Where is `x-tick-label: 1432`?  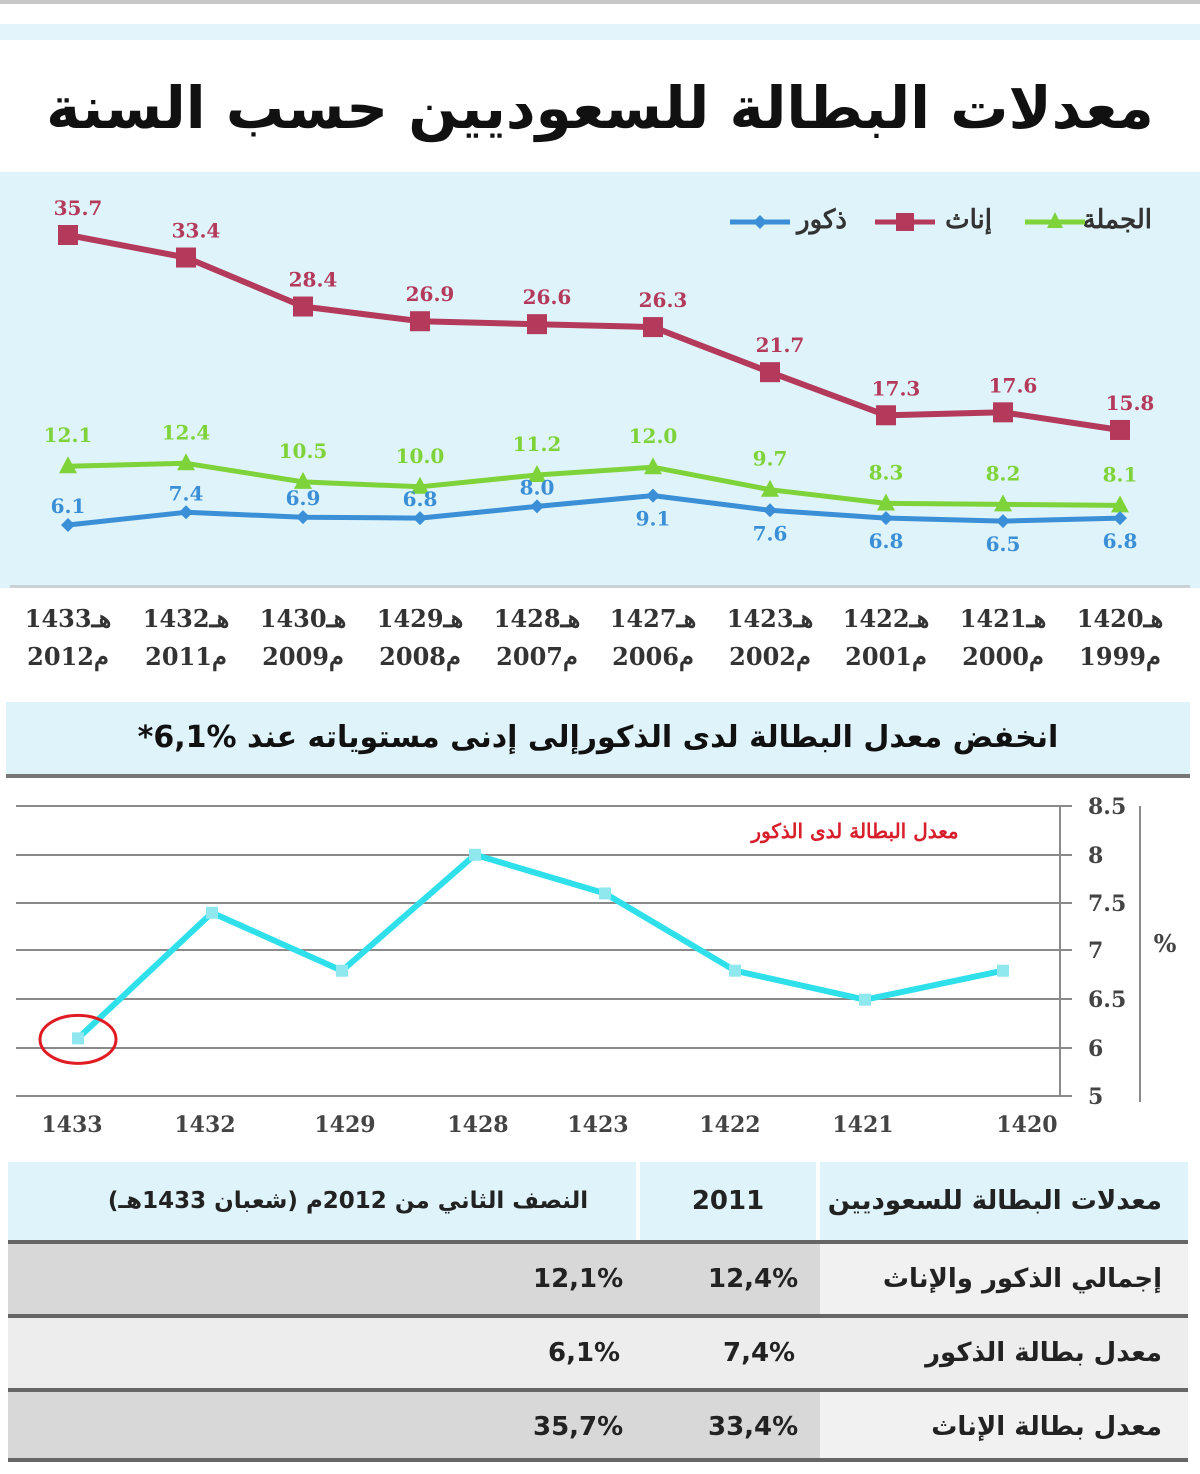 x-tick-label: 1432 is located at coordinates (204, 1125).